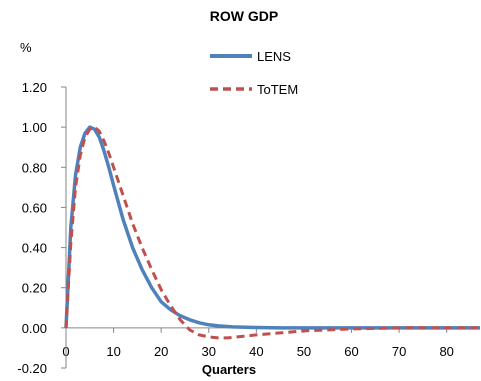 The image size is (481, 381). What do you see at coordinates (26, 47) in the screenshot?
I see `unit-label: %` at bounding box center [26, 47].